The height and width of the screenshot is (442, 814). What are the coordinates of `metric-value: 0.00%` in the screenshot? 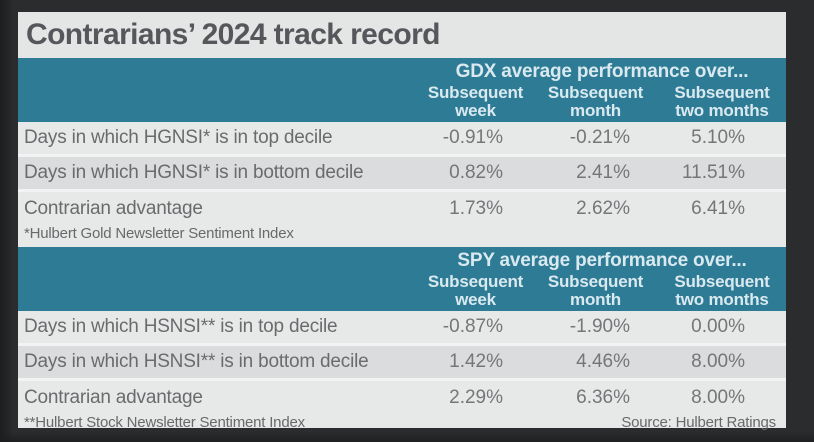 It's located at (718, 326).